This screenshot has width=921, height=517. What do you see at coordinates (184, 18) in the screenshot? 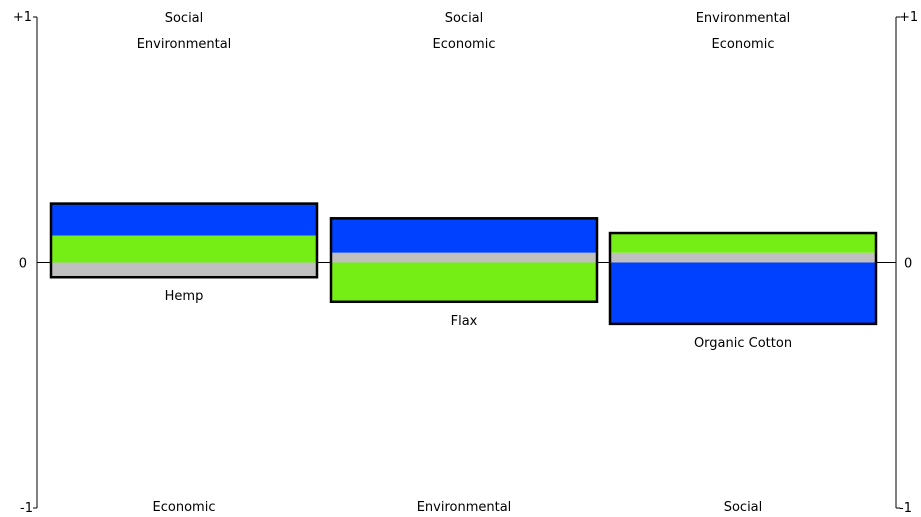
I see `column-top-label-1-1: Social` at bounding box center [184, 18].